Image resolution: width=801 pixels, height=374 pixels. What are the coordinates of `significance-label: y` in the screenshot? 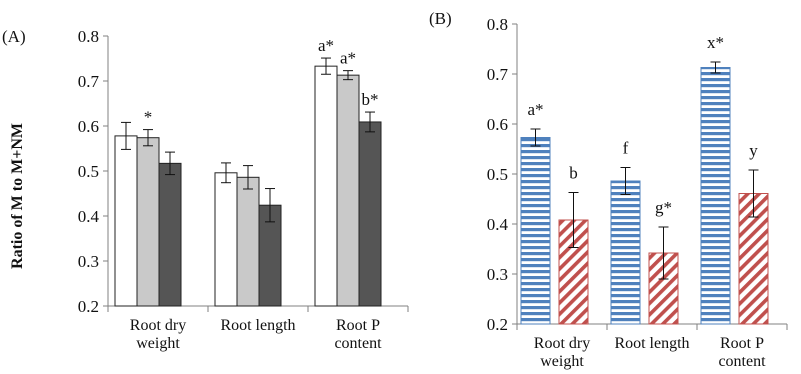 It's located at (753, 150).